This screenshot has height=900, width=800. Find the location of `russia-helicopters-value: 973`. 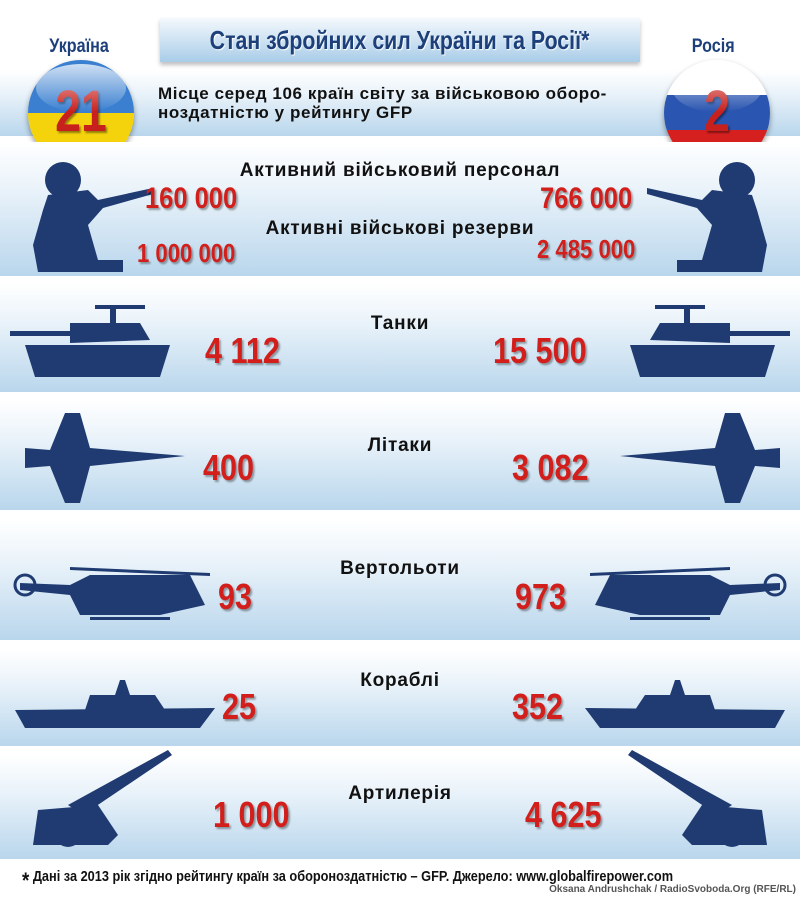

russia-helicopters-value: 973 is located at coordinates (541, 596).